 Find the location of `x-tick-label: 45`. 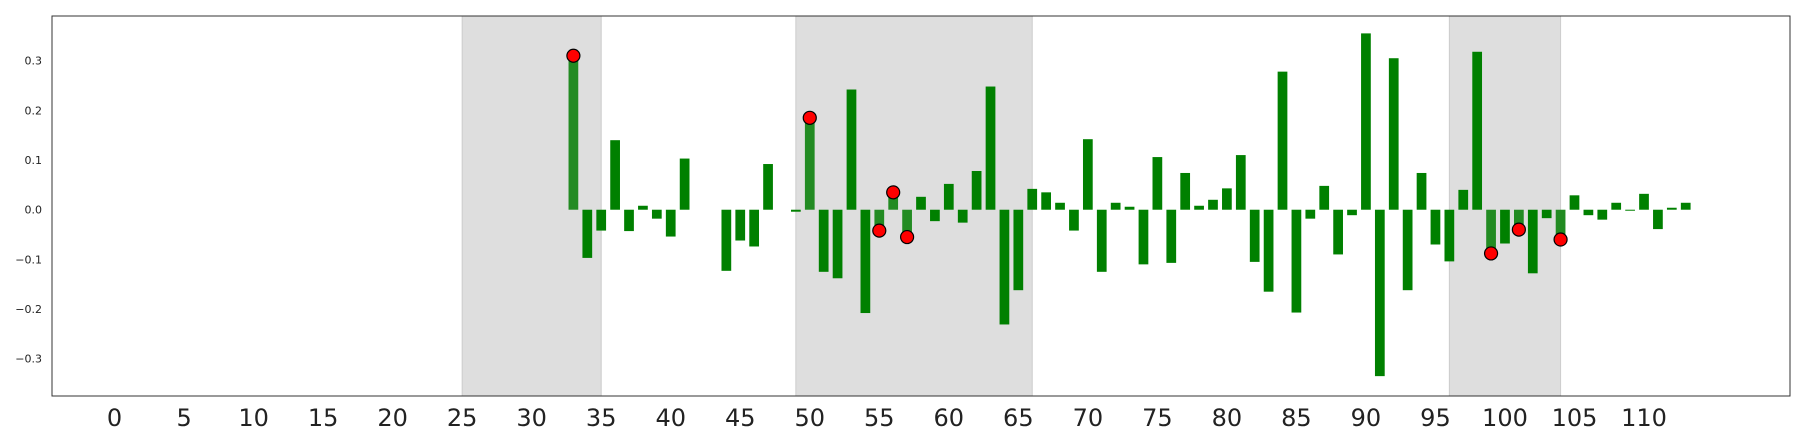

x-tick-label: 45 is located at coordinates (740, 418).